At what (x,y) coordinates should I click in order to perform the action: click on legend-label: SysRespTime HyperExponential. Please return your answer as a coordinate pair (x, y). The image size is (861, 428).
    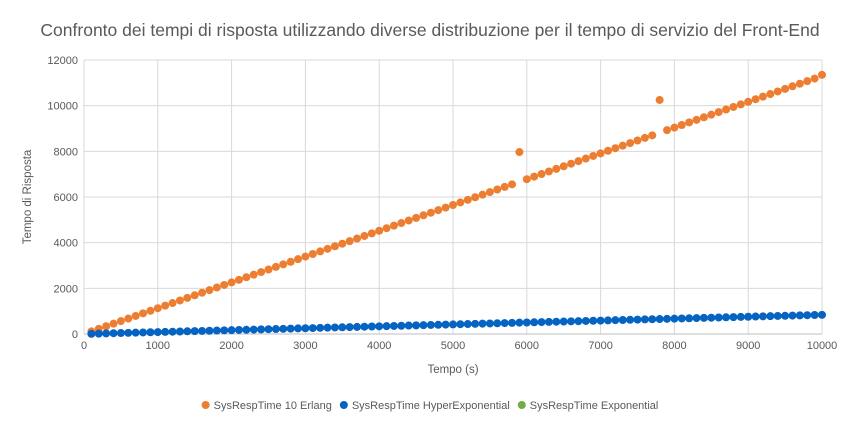
    Looking at the image, I should click on (431, 406).